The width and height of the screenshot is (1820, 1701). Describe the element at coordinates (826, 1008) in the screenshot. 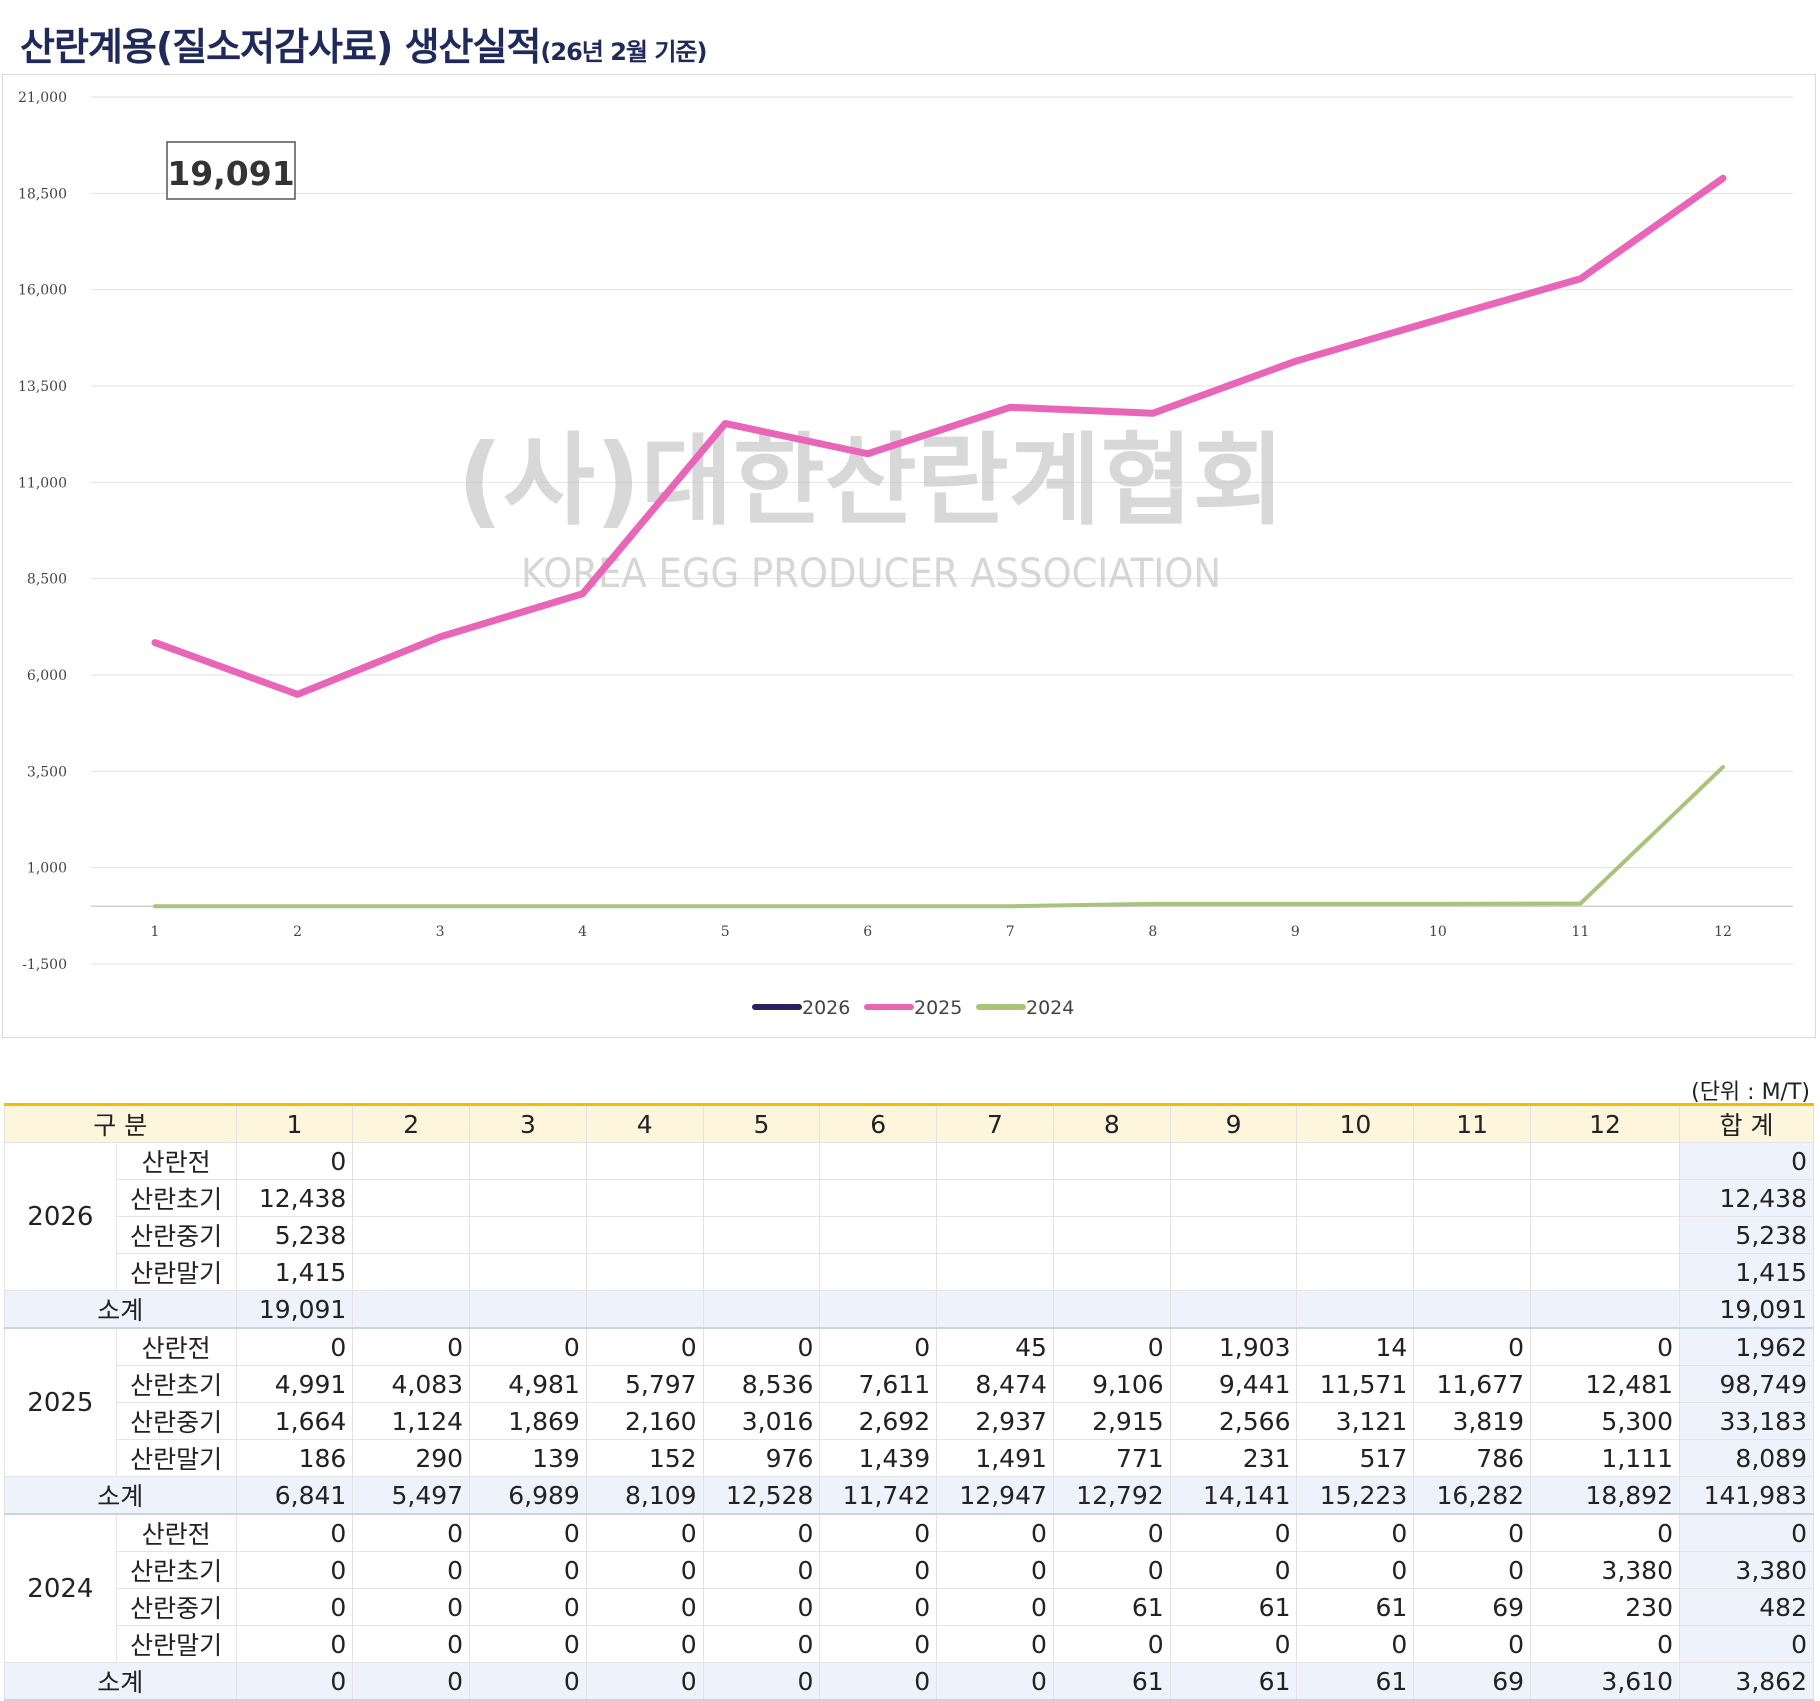

I see `legend-label-2026: 2026` at that location.